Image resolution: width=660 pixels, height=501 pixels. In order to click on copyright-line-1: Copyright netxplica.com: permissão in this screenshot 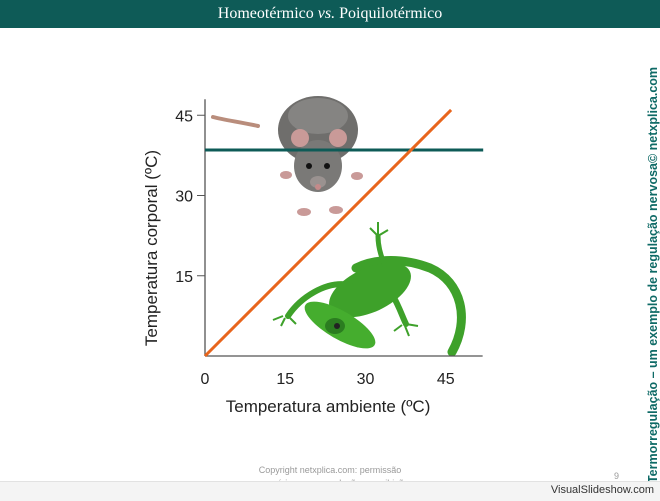, I will do `click(330, 470)`.